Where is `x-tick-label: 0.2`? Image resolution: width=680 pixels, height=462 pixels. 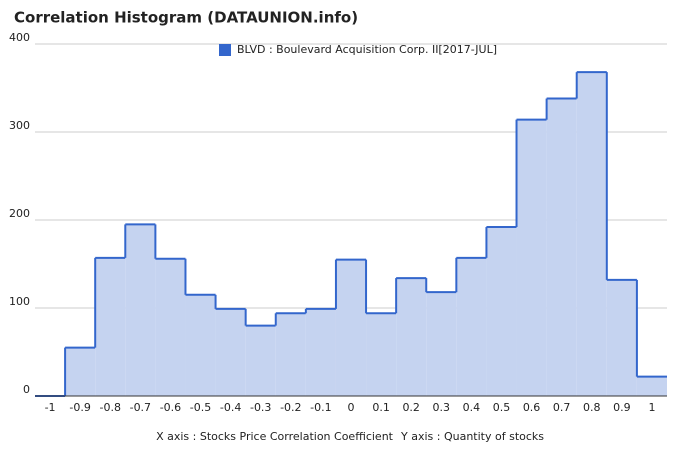
x-tick-label: 0.2 is located at coordinates (411, 407).